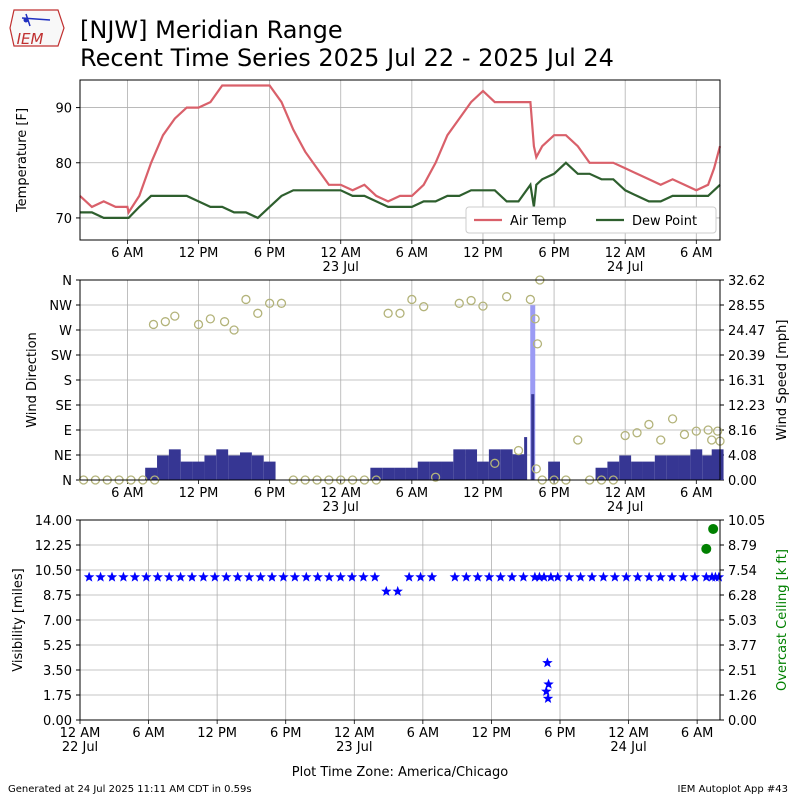  I want to click on wind-speed-tick-label: 12.23, so click(746, 406).